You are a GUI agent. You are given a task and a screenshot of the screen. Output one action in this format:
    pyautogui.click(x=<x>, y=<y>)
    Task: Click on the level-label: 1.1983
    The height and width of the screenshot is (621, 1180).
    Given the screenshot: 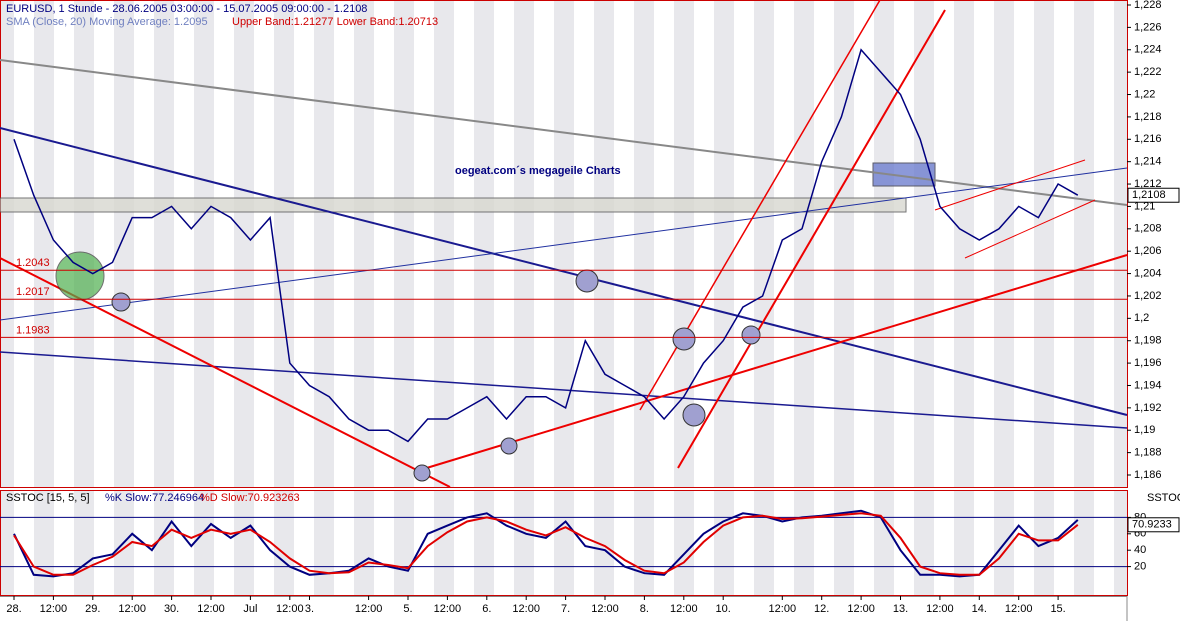 What is the action you would take?
    pyautogui.click(x=33, y=330)
    